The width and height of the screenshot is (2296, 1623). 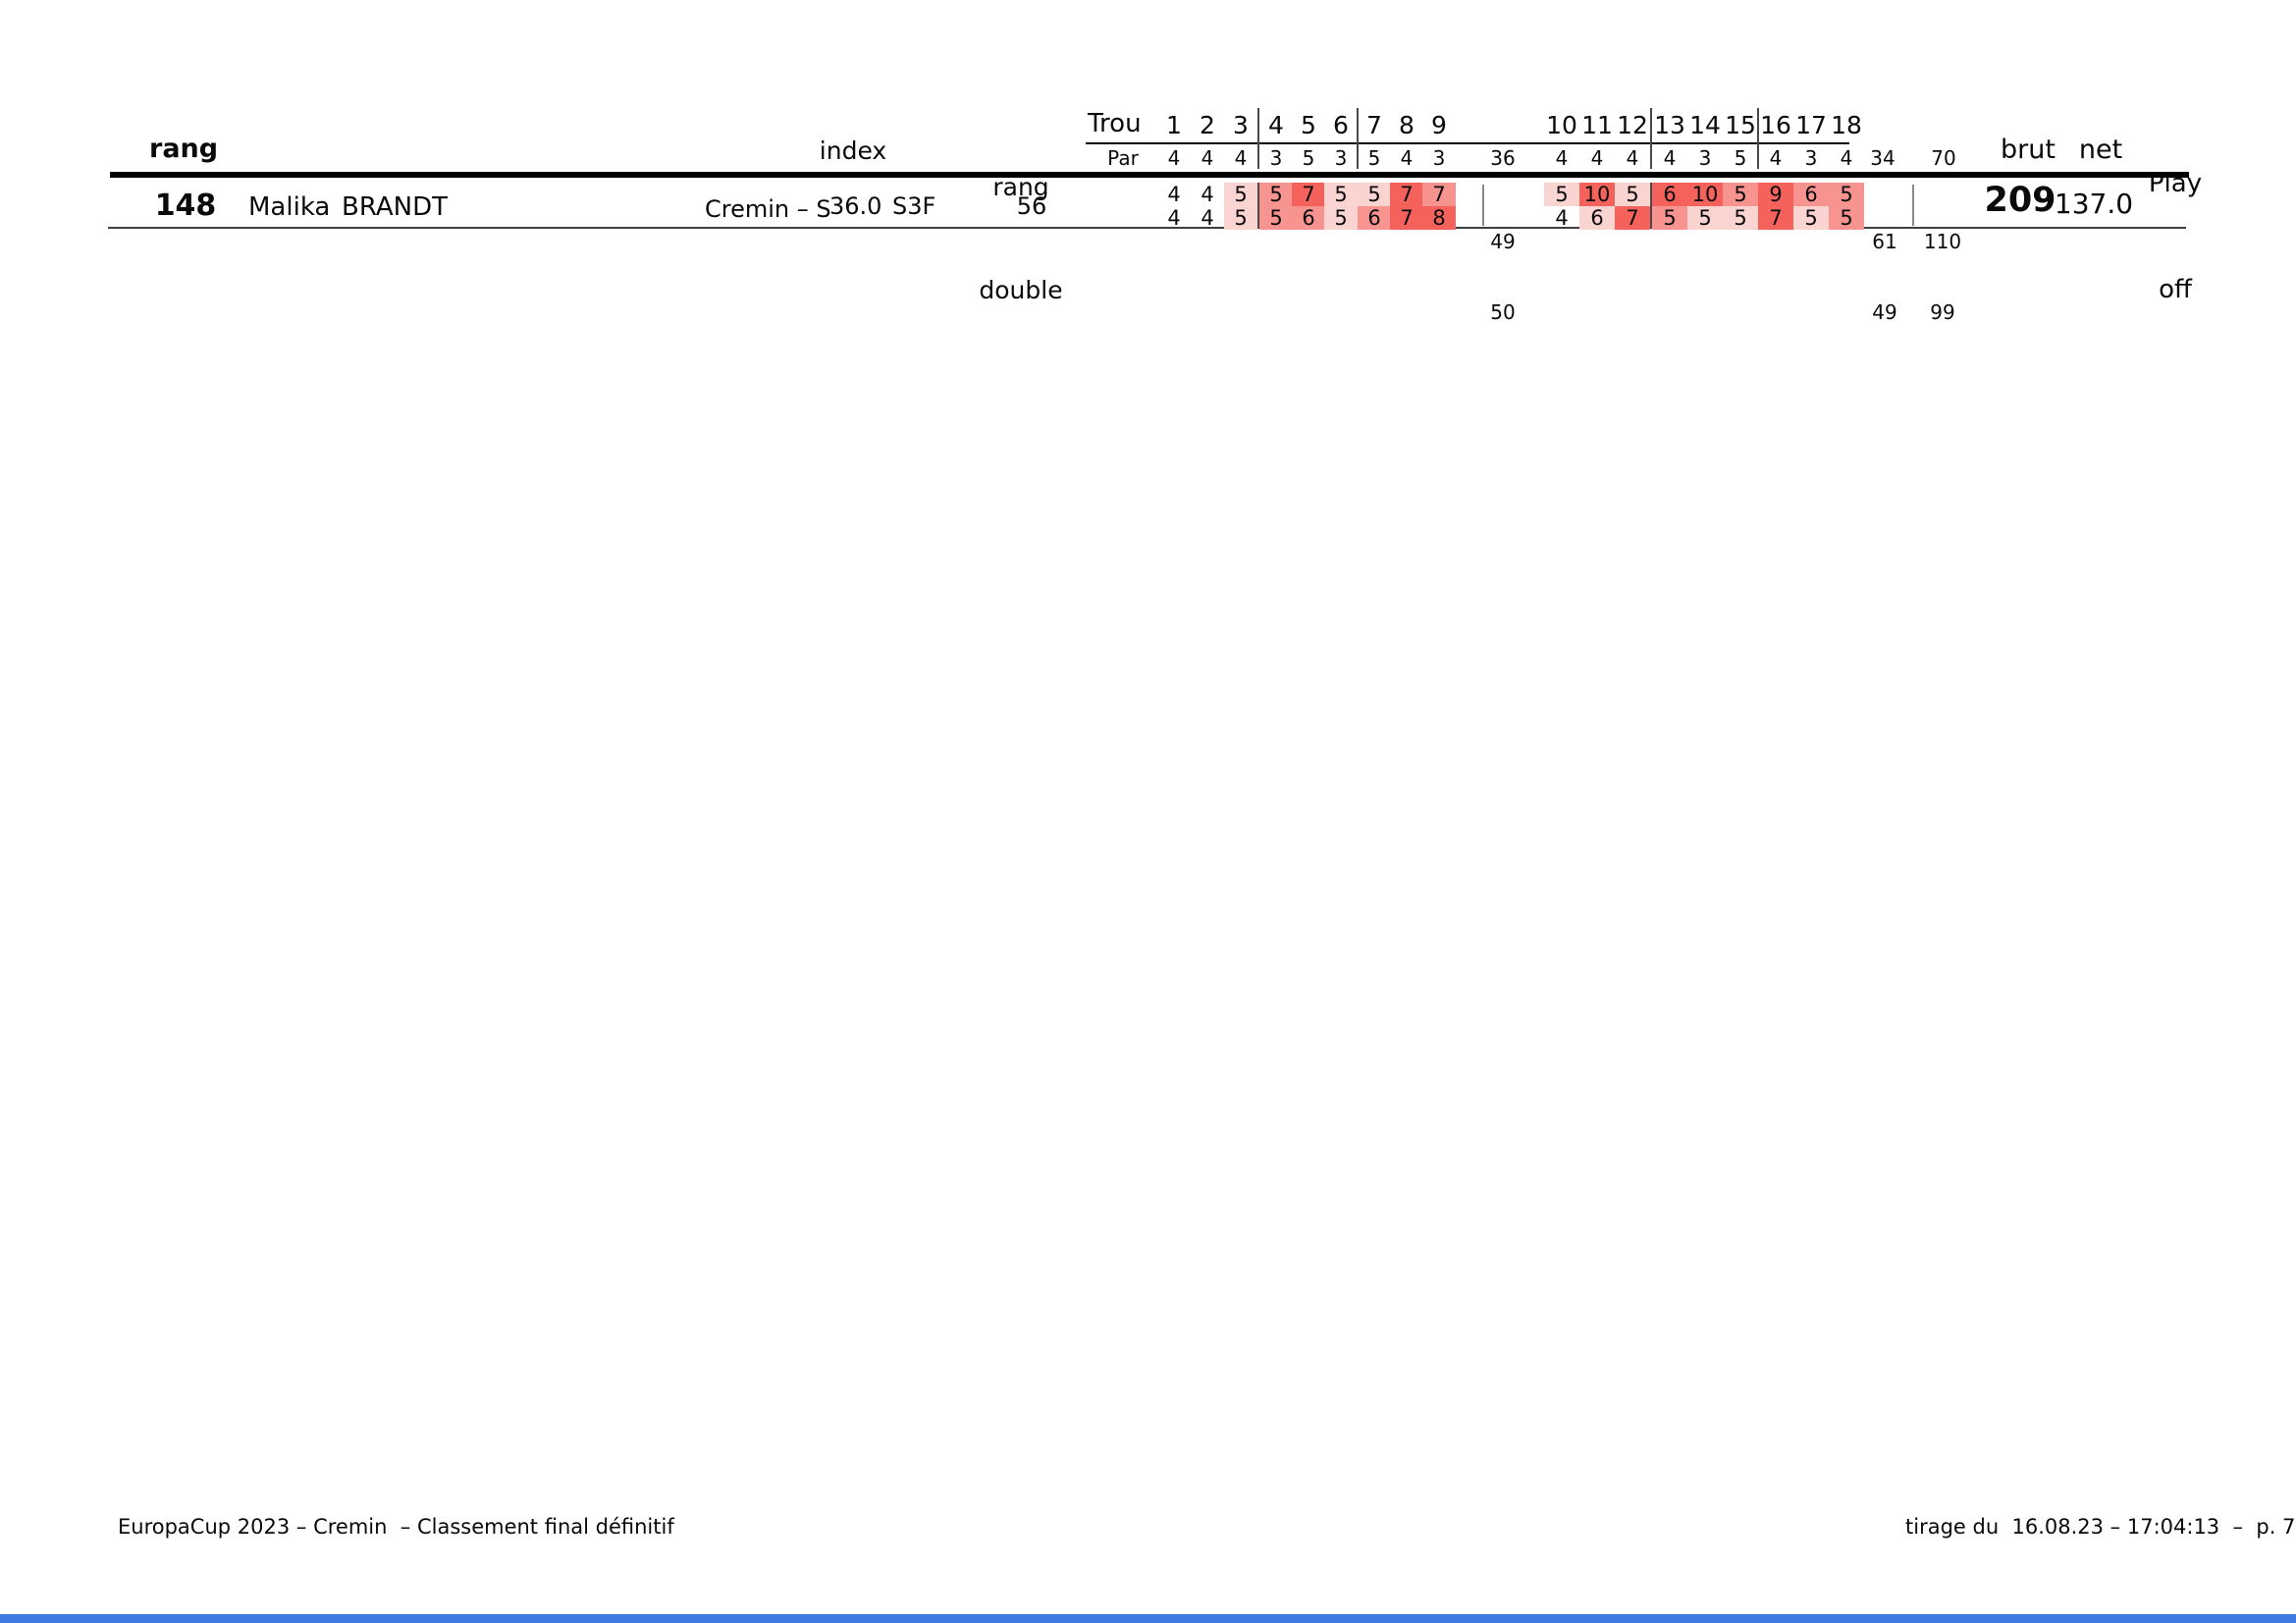 What do you see at coordinates (1632, 125) in the screenshot?
I see `hole-number: 12` at bounding box center [1632, 125].